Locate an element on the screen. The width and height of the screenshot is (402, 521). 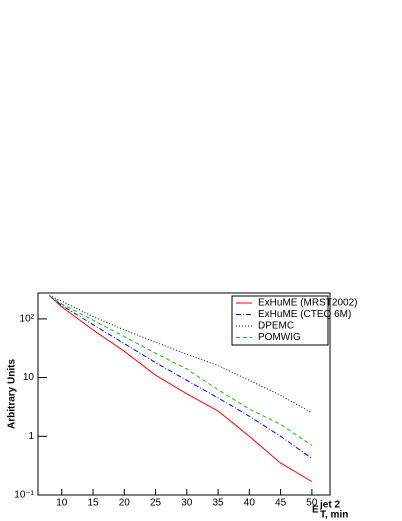
series-line is located at coordinates (181, 354).